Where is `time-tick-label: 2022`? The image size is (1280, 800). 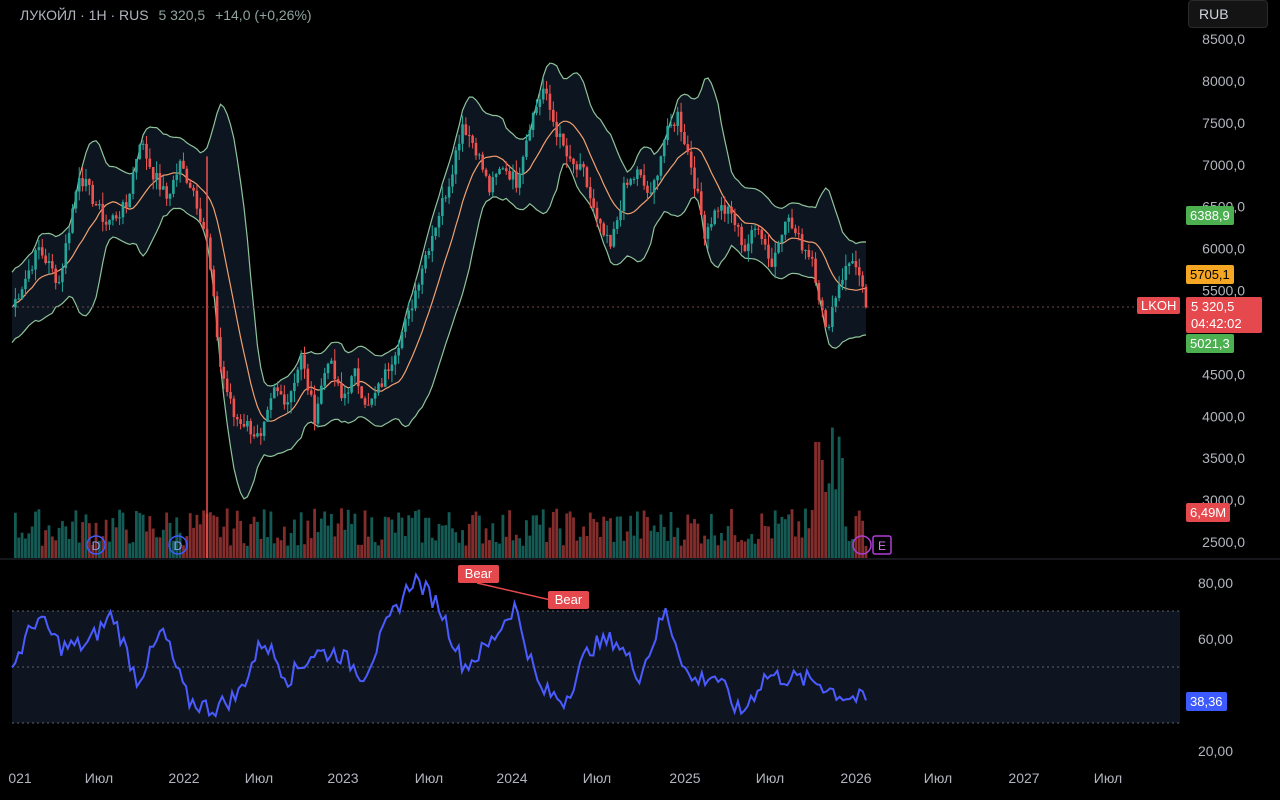
time-tick-label: 2022 is located at coordinates (183, 778).